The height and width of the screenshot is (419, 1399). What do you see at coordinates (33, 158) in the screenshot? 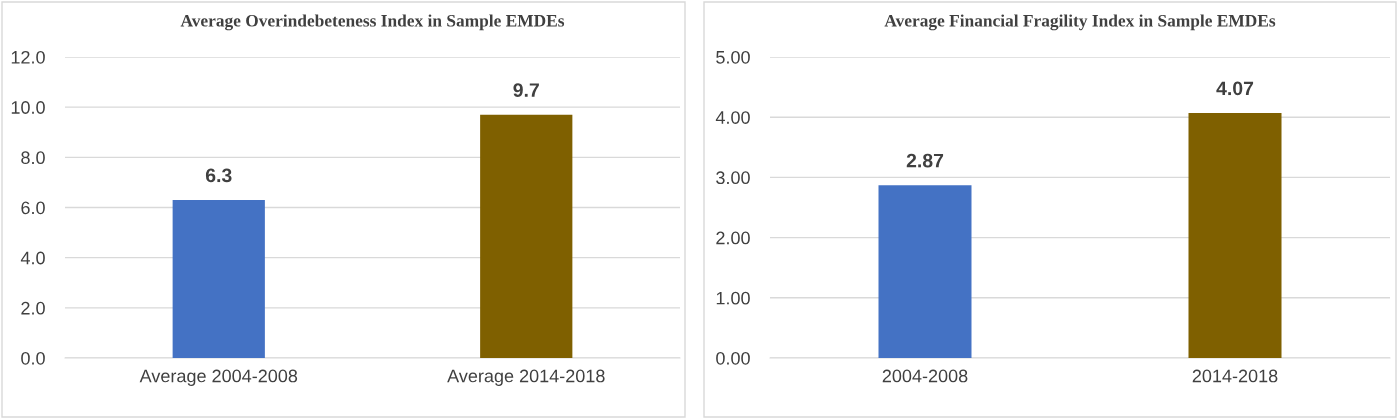
I see `y-tick-label: 8.0` at bounding box center [33, 158].